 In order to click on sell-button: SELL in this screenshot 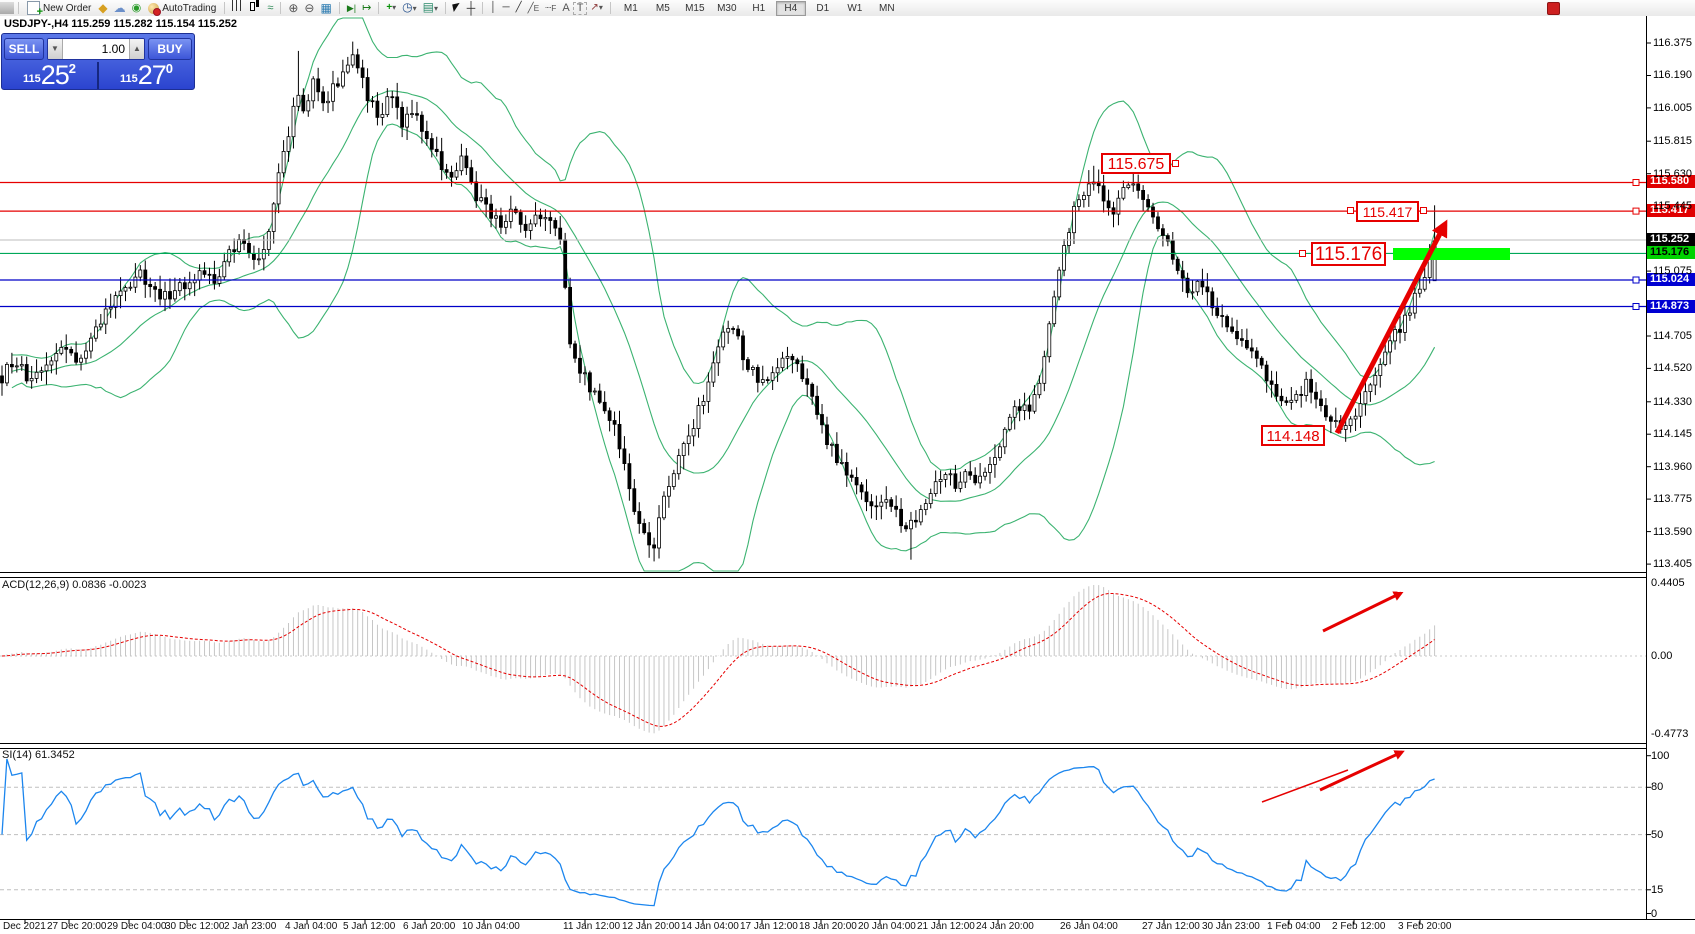, I will do `click(24, 48)`.